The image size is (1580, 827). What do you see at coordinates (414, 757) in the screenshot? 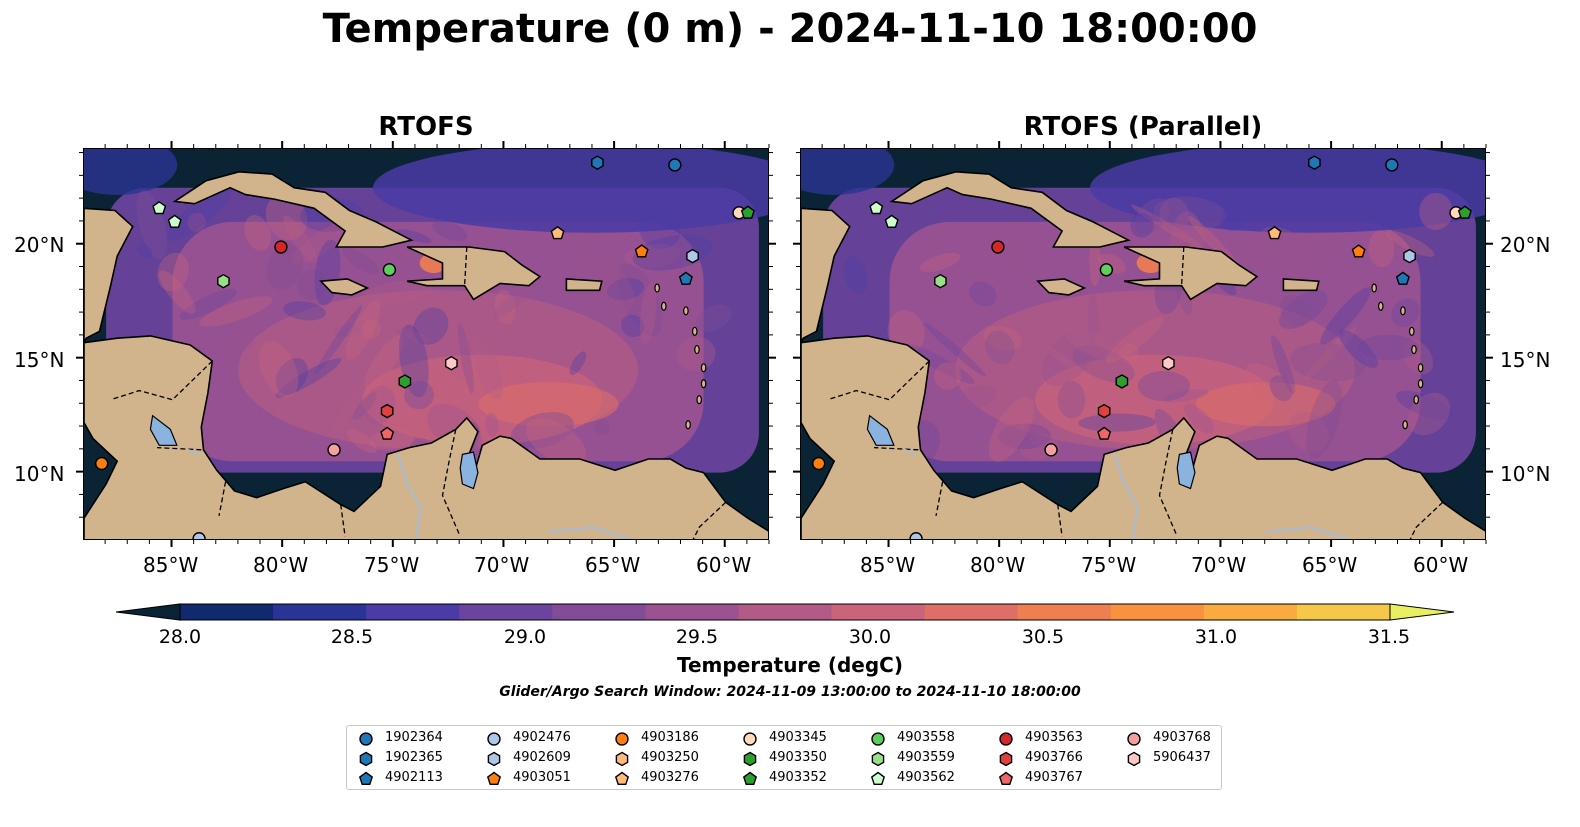
I see `legend-label: 1902365` at bounding box center [414, 757].